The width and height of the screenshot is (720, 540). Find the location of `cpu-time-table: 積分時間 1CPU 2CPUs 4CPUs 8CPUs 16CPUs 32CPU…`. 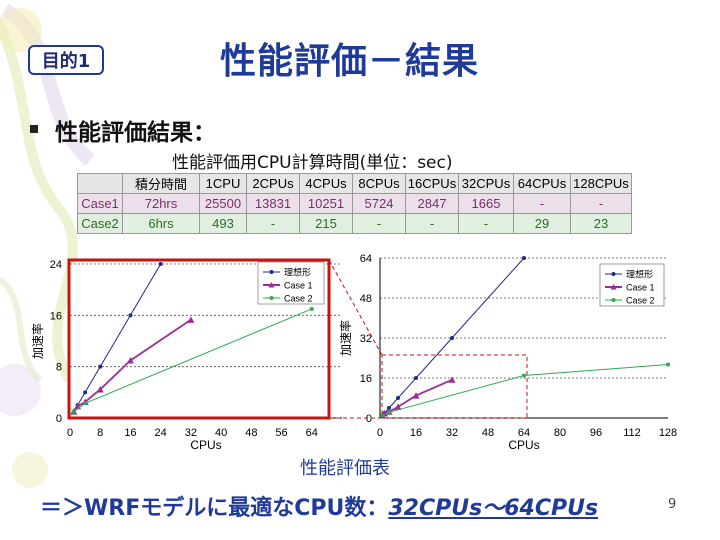

cpu-time-table: 積分時間 1CPU 2CPUs 4CPUs 8CPUs 16CPUs 32CPU… is located at coordinates (354, 203).